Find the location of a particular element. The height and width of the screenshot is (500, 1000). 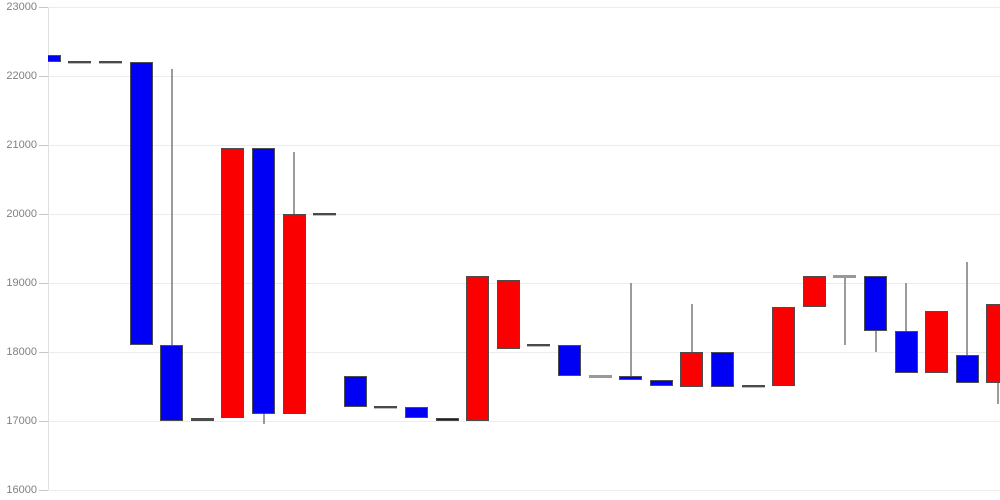

y-axis-label: 23000 is located at coordinates (21, 7).